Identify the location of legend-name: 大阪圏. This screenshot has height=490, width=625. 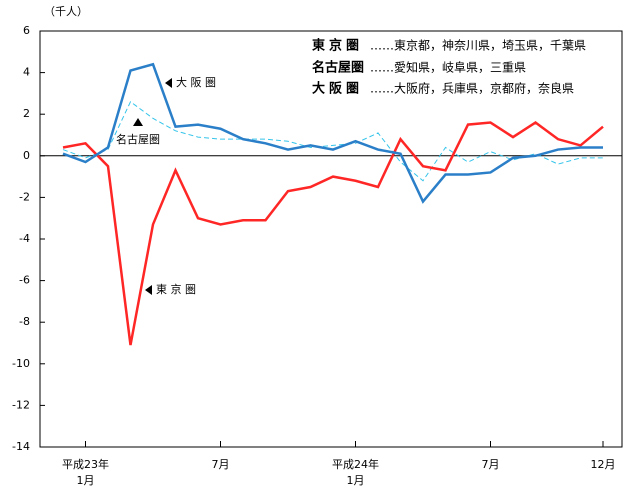
(337, 89).